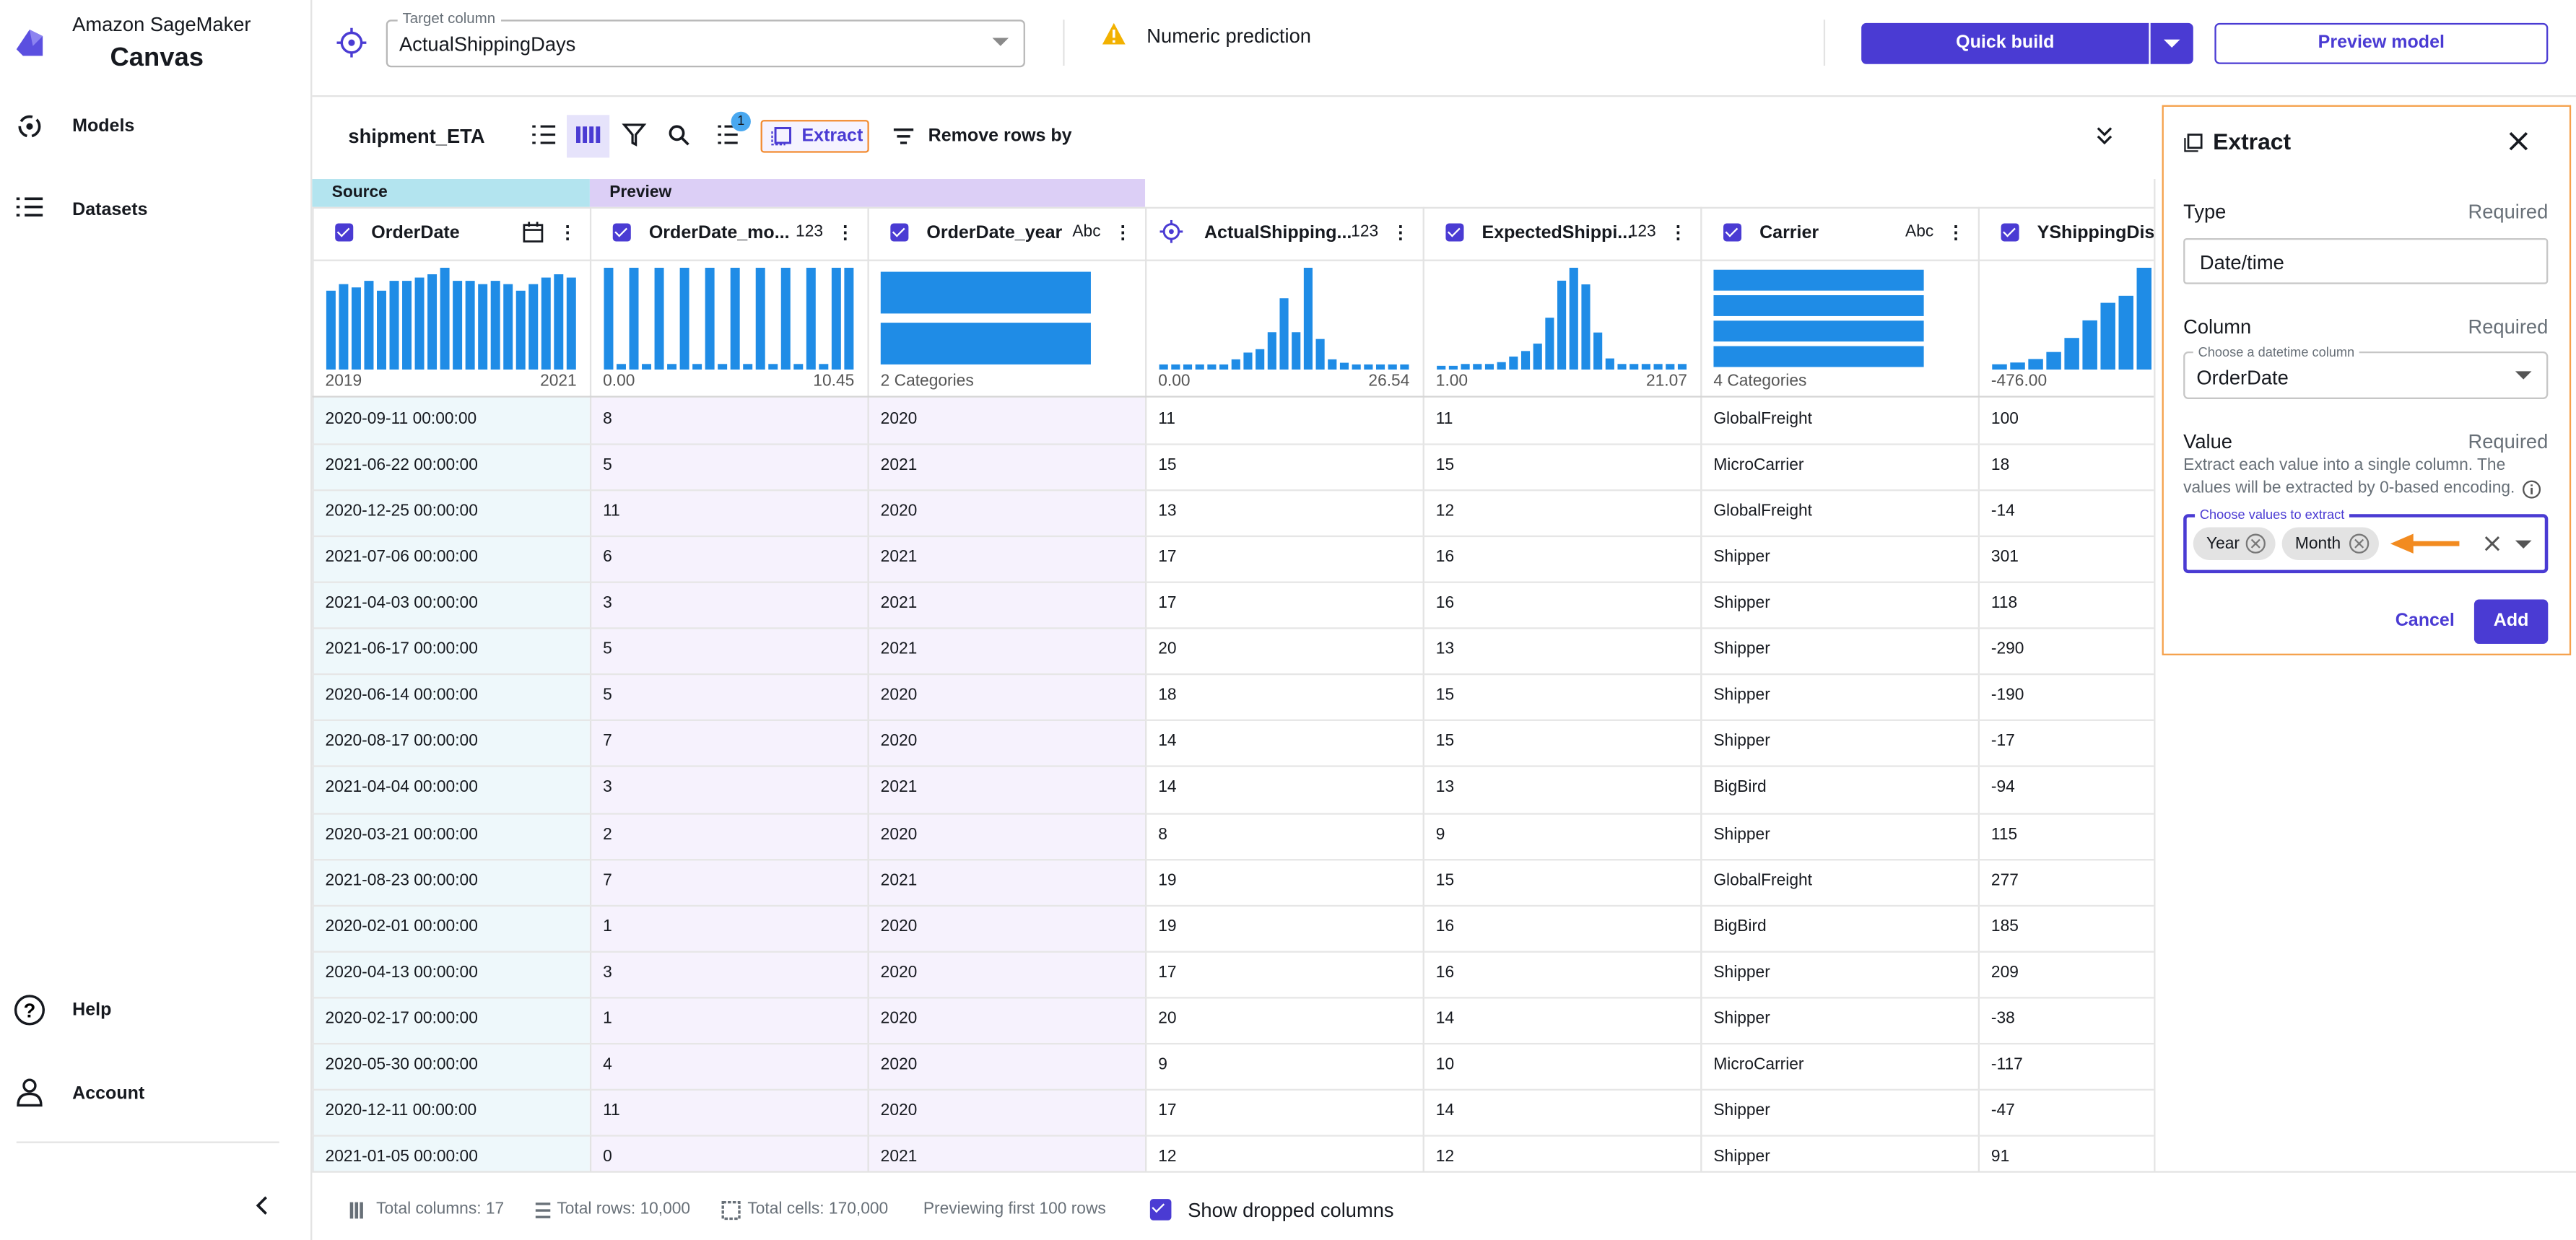 The height and width of the screenshot is (1240, 2576). I want to click on target-select, so click(705, 43).